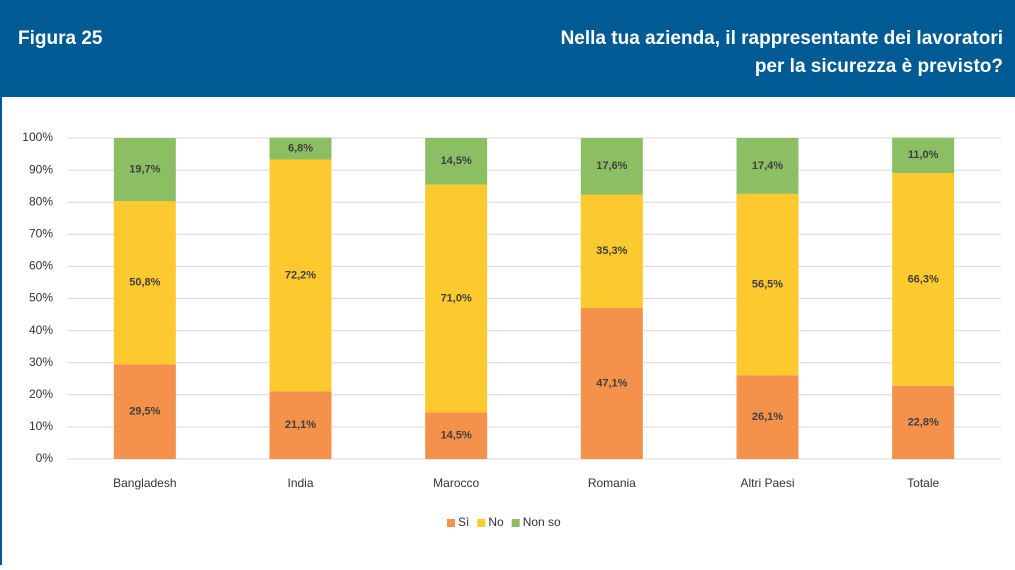  I want to click on data-label: 11,0%, so click(923, 155).